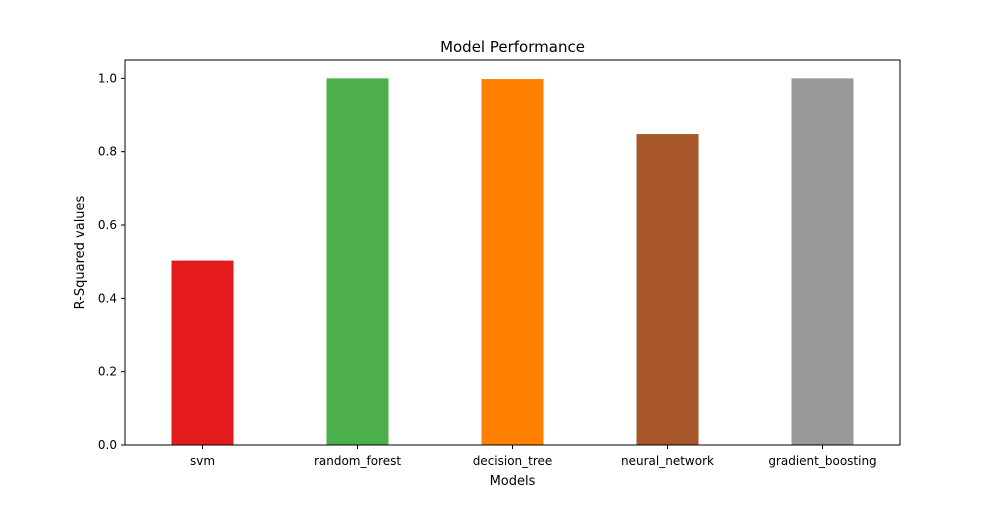  I want to click on y-tick-label: 0.0, so click(107, 445).